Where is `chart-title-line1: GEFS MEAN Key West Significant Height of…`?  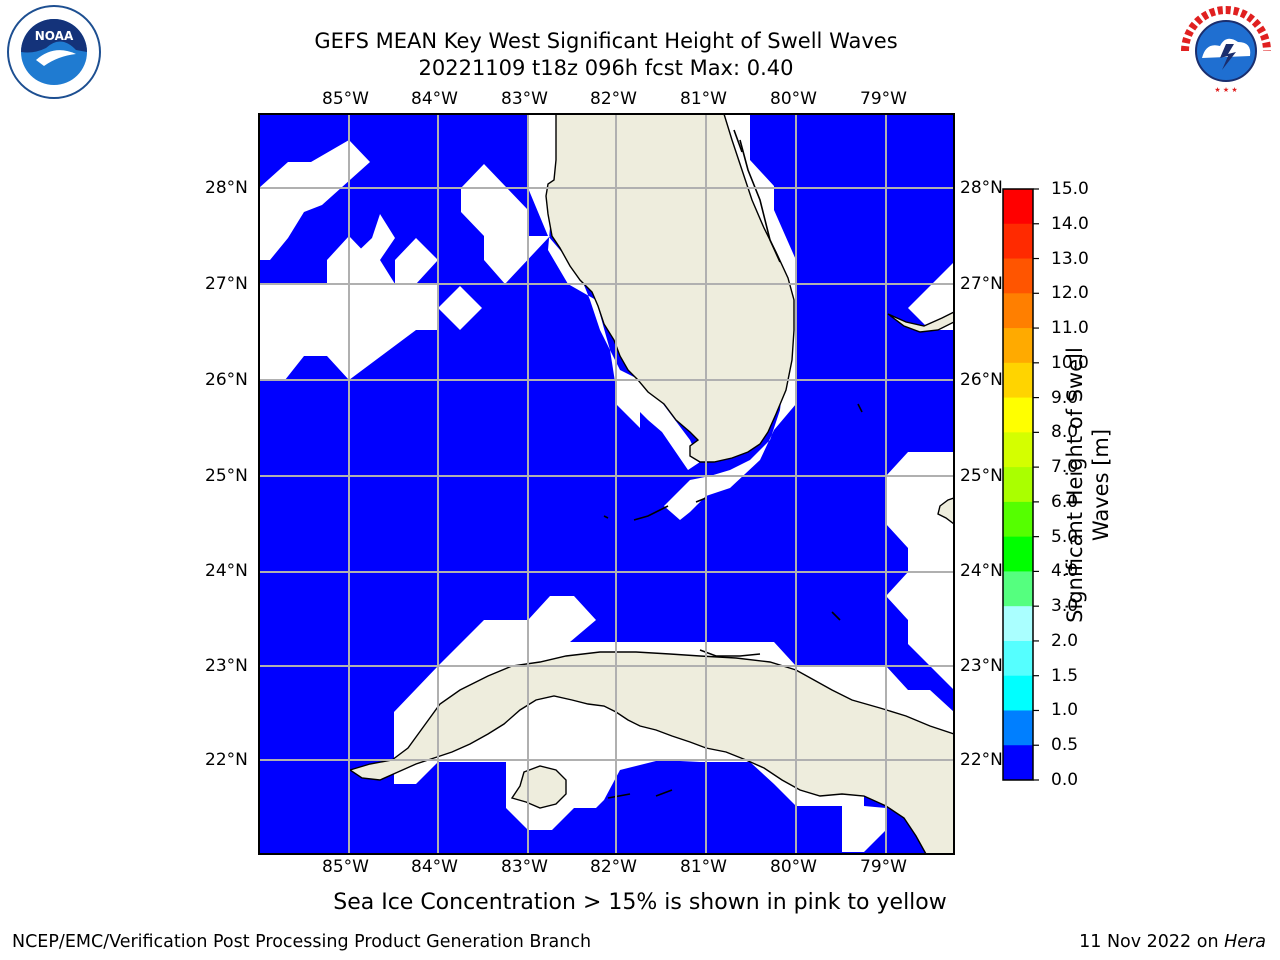 chart-title-line1: GEFS MEAN Key West Significant Height of… is located at coordinates (606, 41).